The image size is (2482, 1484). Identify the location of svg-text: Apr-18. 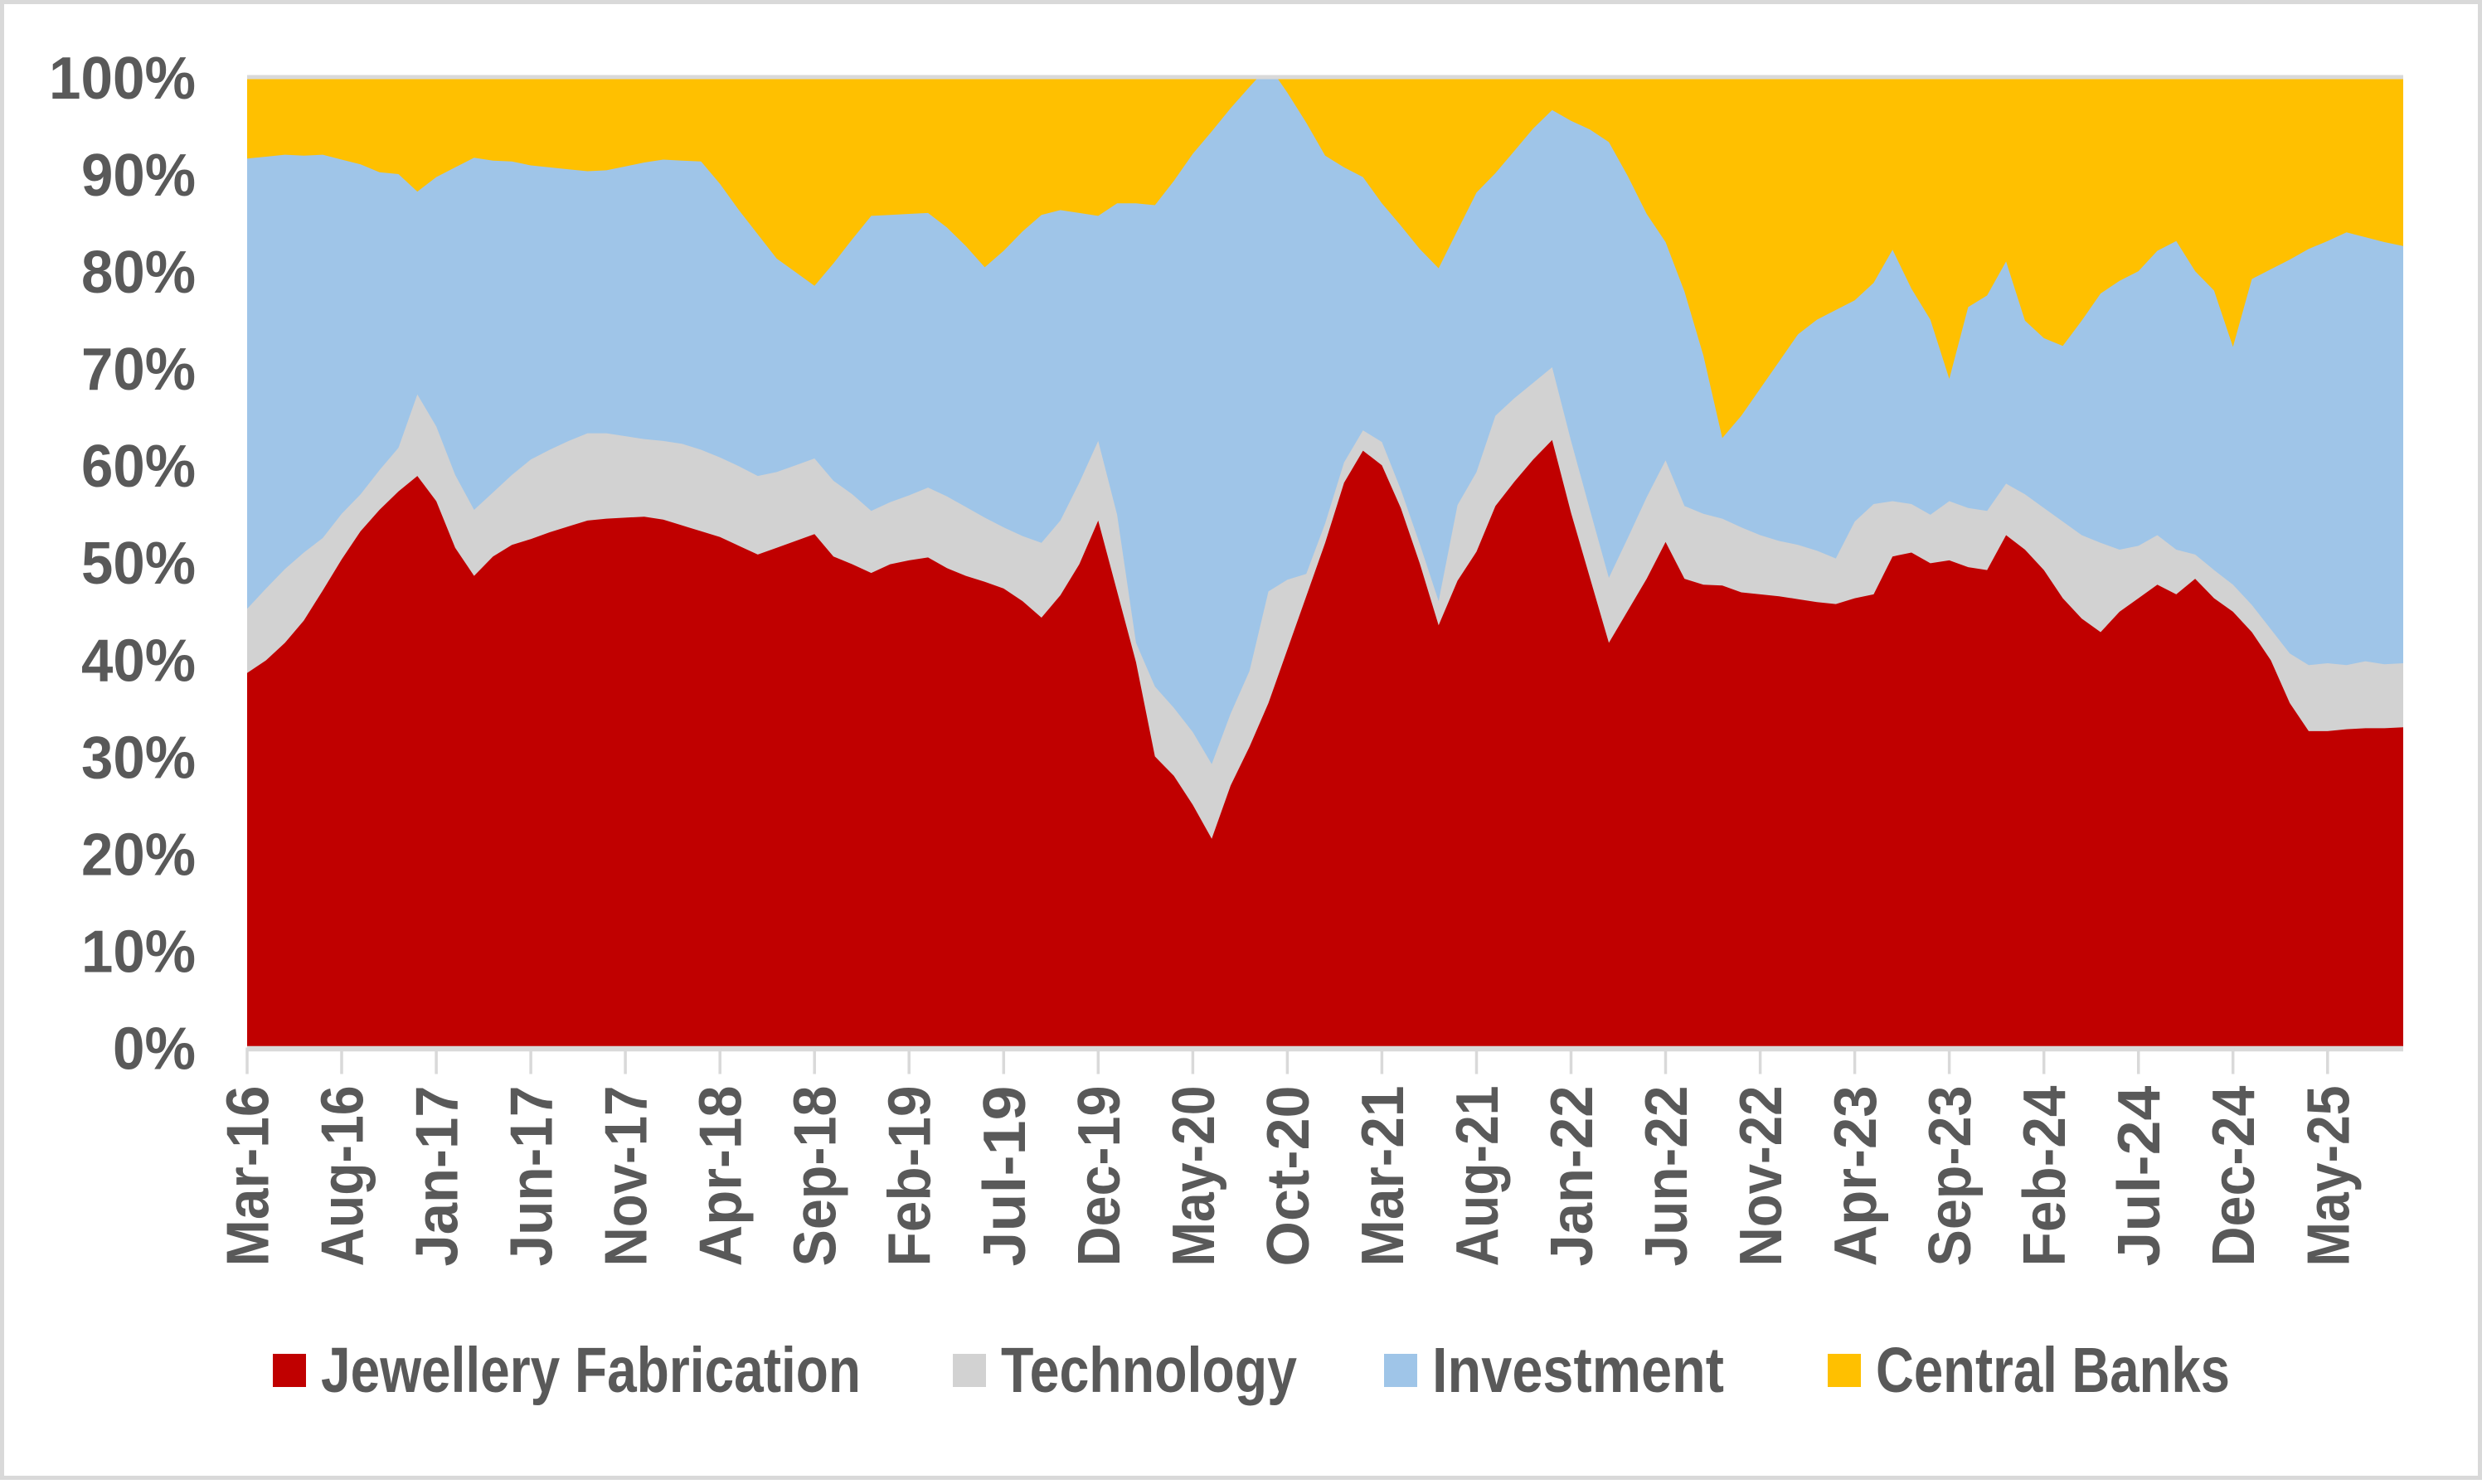
(721, 1176).